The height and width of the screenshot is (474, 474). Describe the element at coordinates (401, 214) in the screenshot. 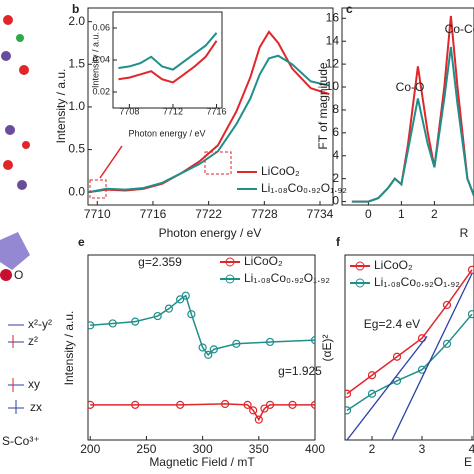

I see `x-tick-label: 1` at that location.